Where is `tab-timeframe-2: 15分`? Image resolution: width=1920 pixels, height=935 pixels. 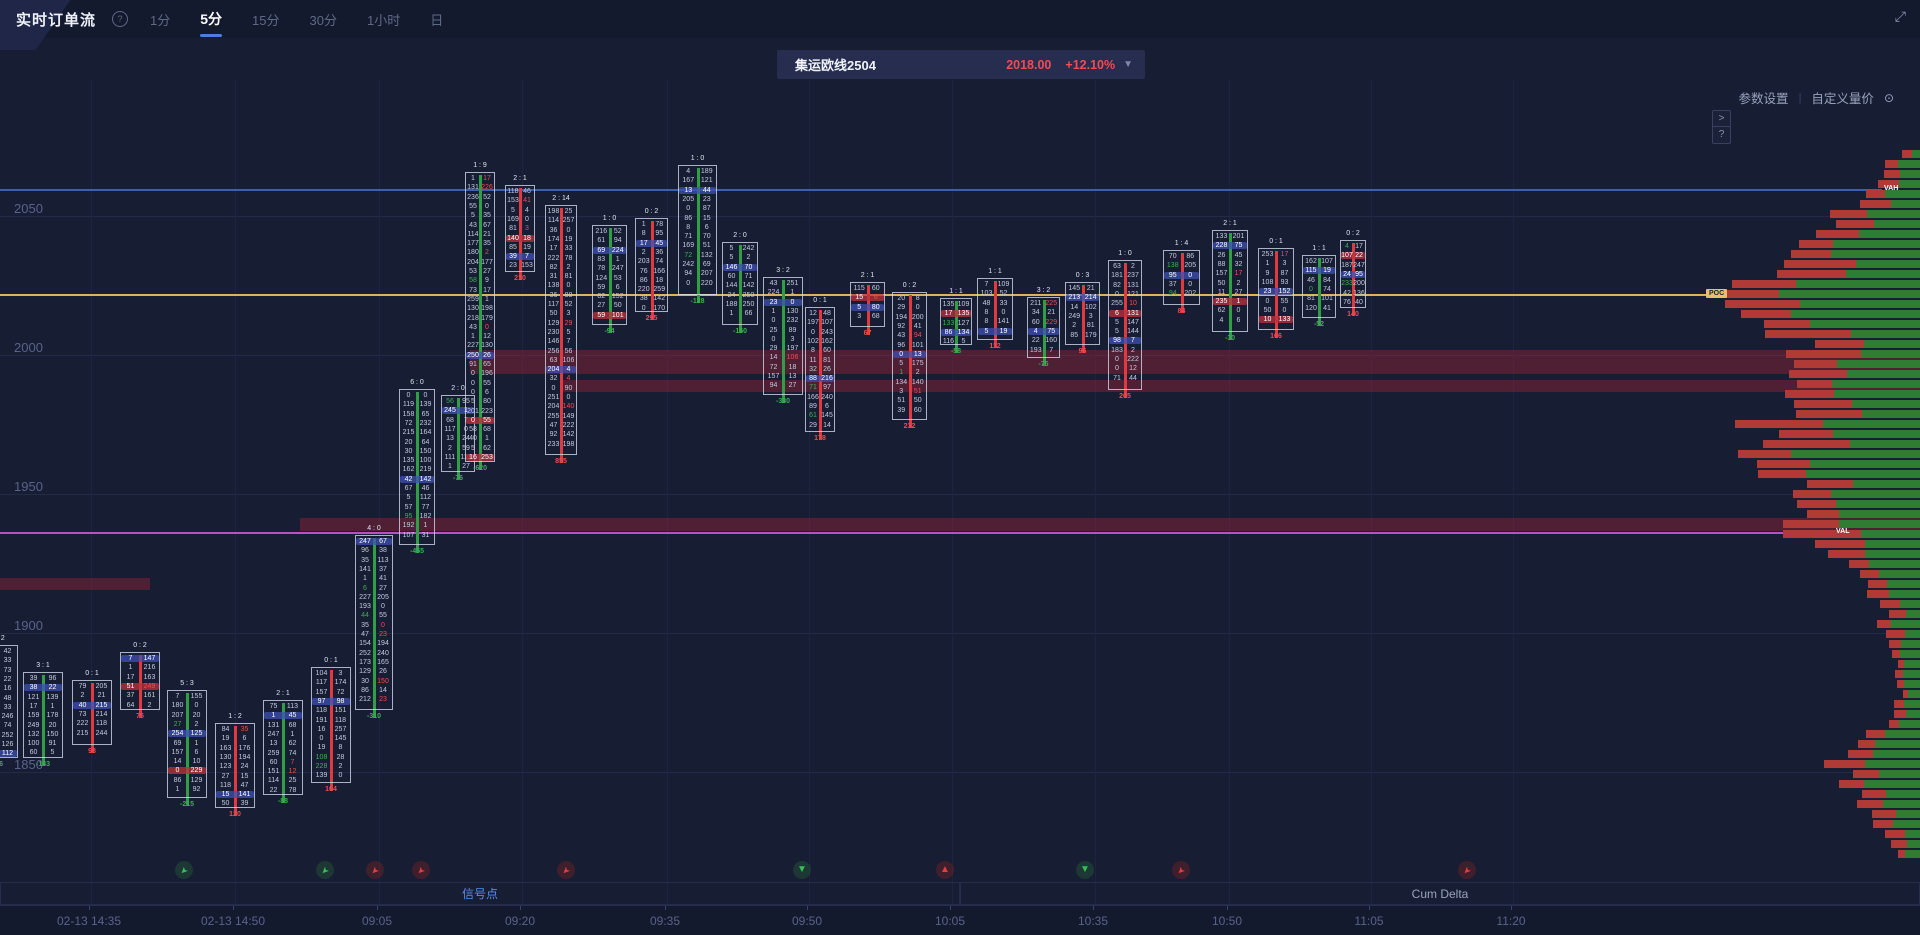 tab-timeframe-2: 15分 is located at coordinates (266, 20).